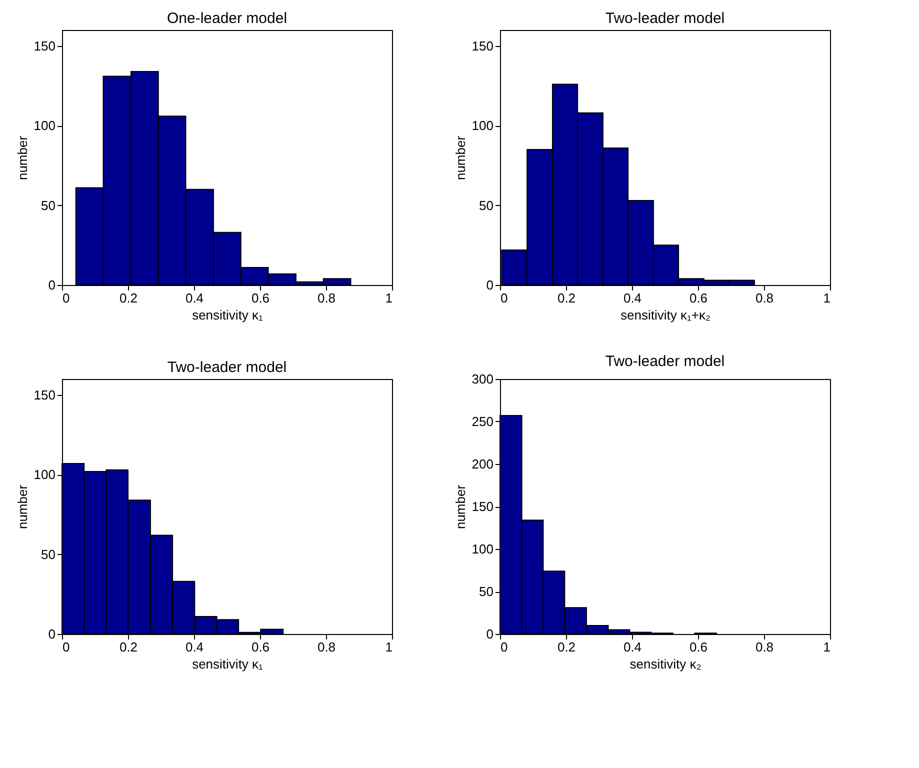  I want to click on x-axis-title: sensitivity κ₂, so click(666, 664).